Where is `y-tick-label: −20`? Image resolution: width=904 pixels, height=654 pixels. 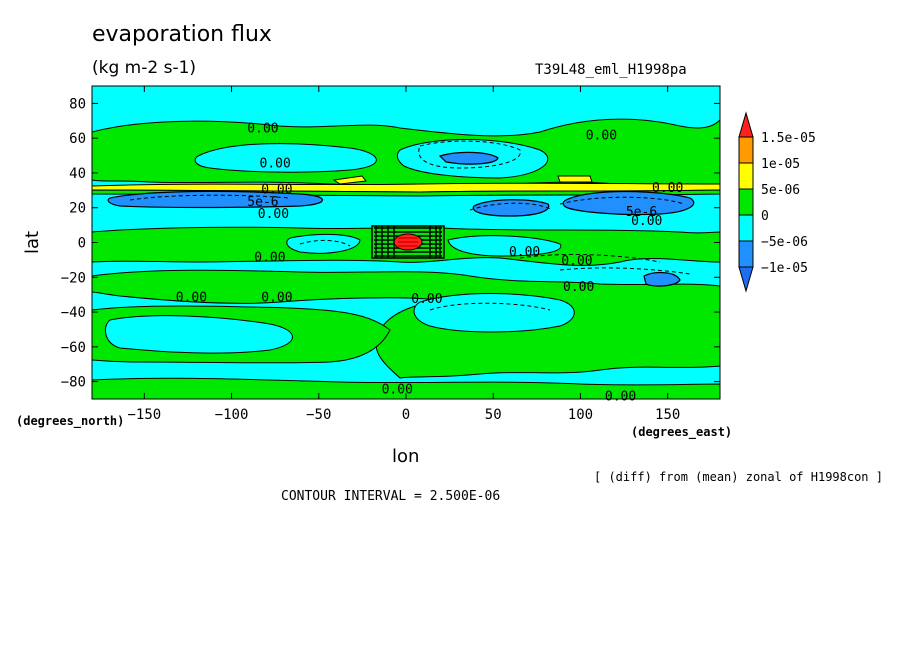
y-tick-label: −20 is located at coordinates (73, 278).